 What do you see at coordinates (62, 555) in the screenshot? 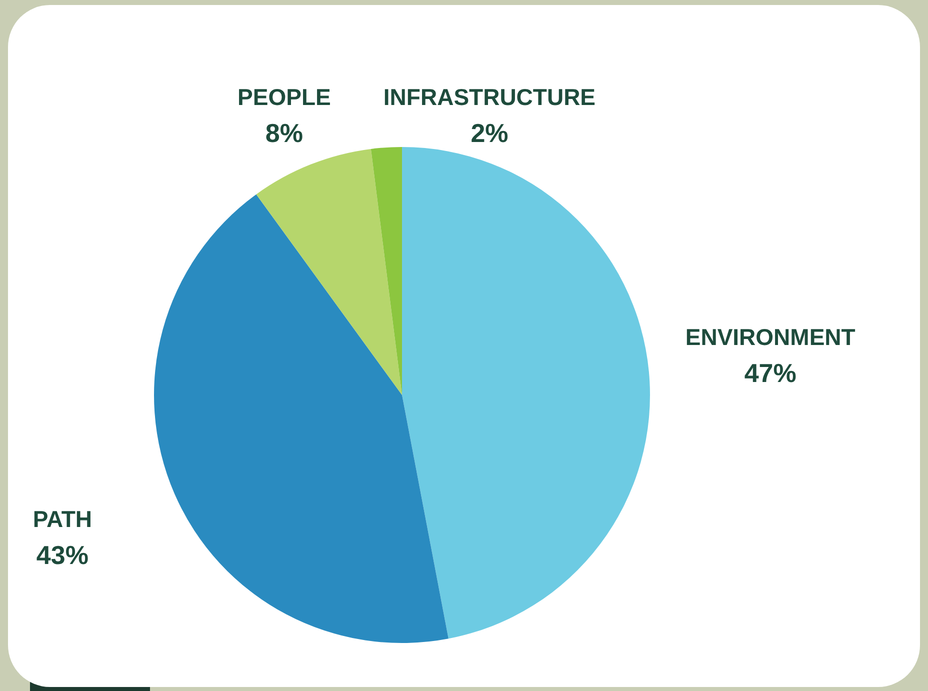
I see `data-label: 43%` at bounding box center [62, 555].